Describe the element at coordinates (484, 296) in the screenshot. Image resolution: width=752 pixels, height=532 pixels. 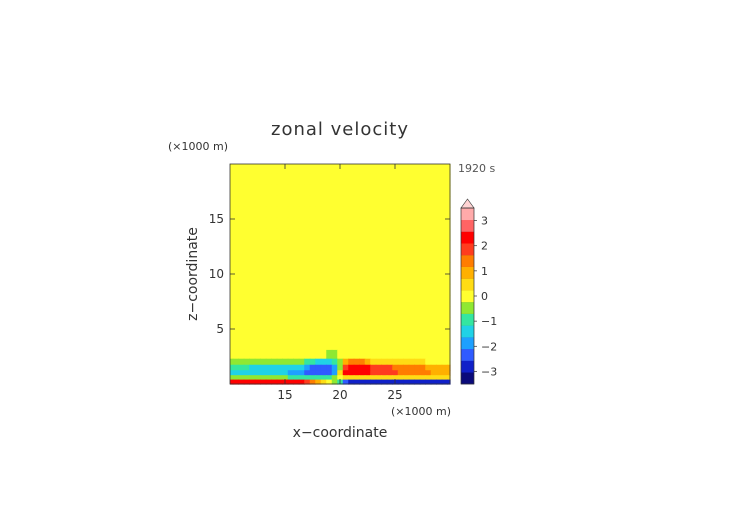
I see `colorbar-tick-label: 0` at that location.